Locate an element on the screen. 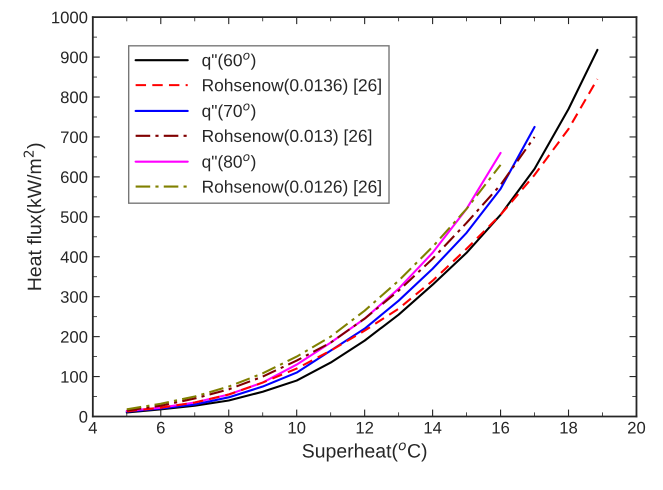  legend-label: Rohsenow(0.0126) [26] is located at coordinates (292, 188).